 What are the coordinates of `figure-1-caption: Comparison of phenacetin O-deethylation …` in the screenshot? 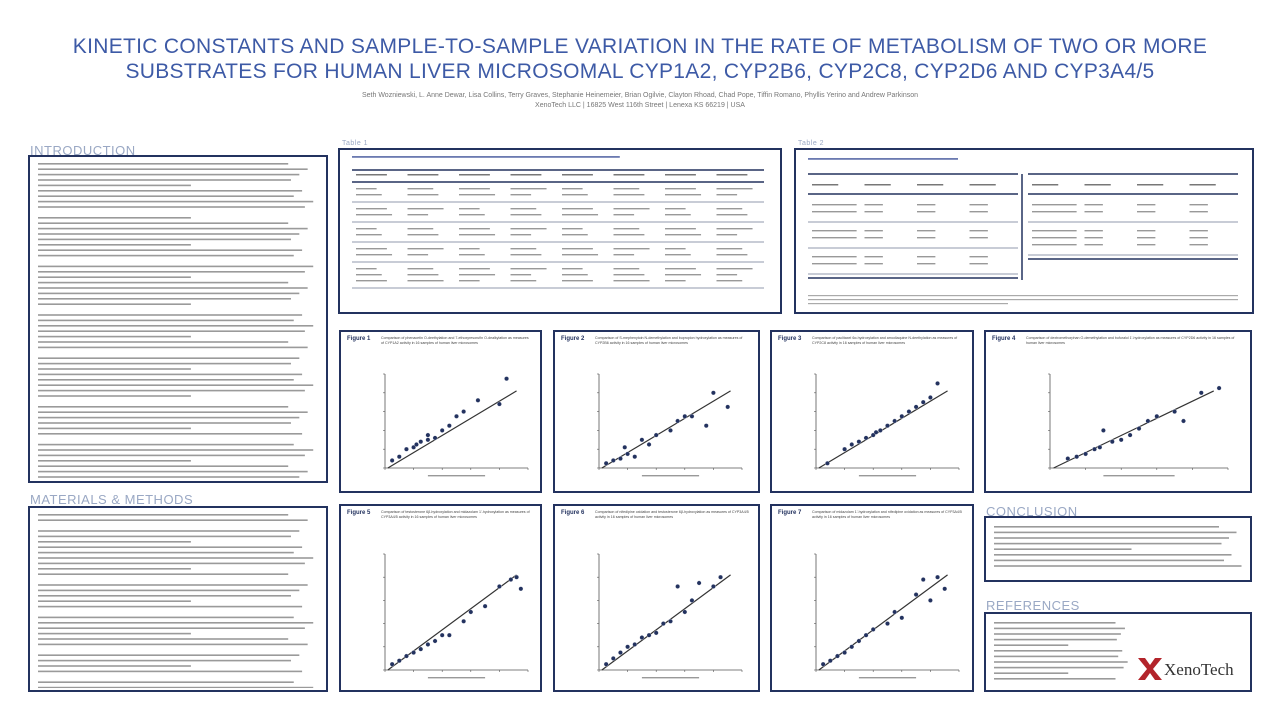 It's located at (455, 340).